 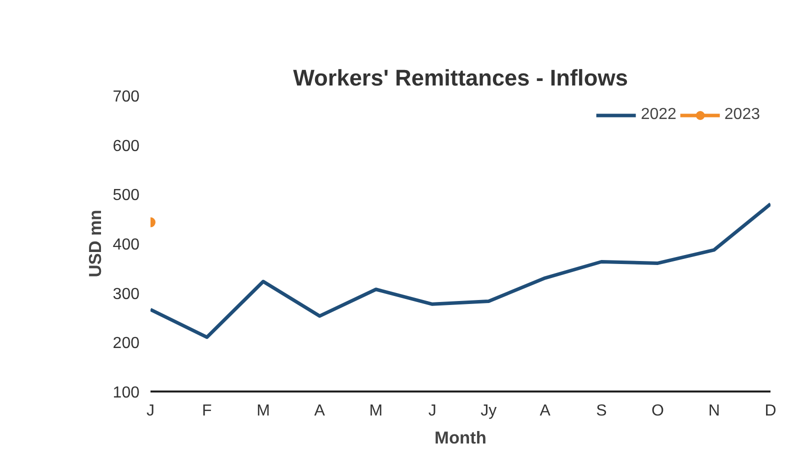 What do you see at coordinates (207, 411) in the screenshot?
I see `x-tick-label: F` at bounding box center [207, 411].